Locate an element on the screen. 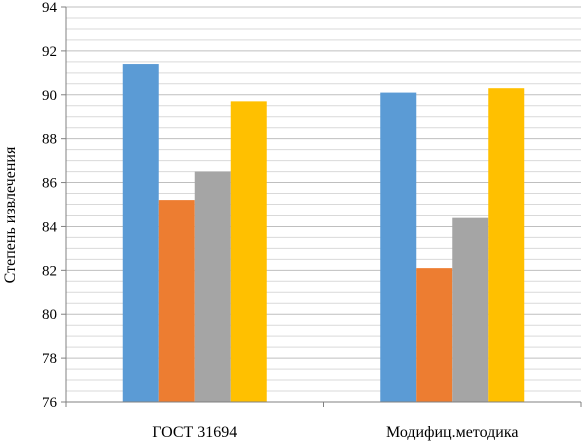 The width and height of the screenshot is (585, 441). y-tick-label: 86 is located at coordinates (50, 184).